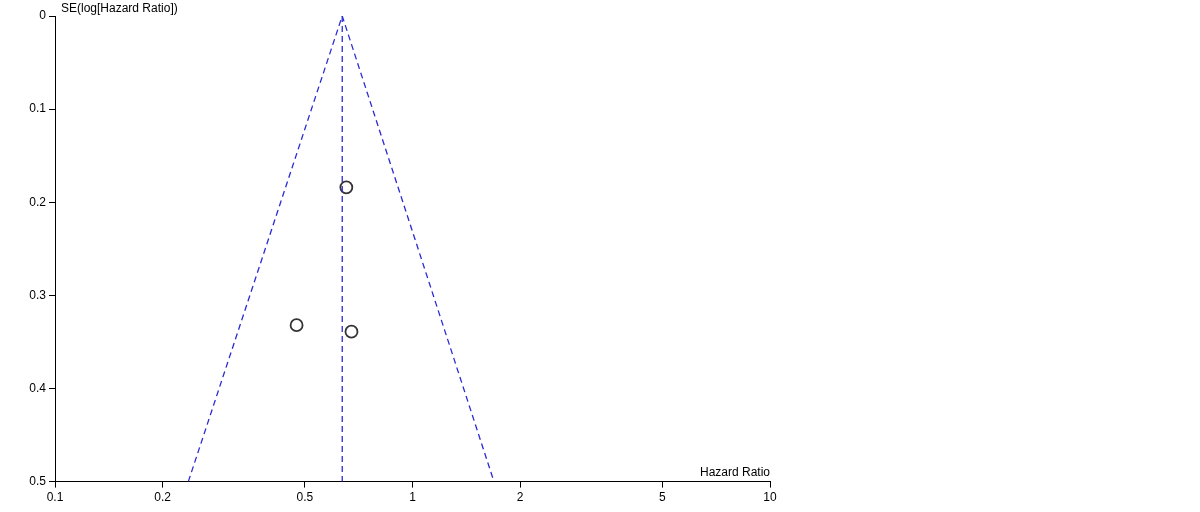 This screenshot has height=512, width=1200. I want to click on x-tick-label: 10, so click(770, 497).